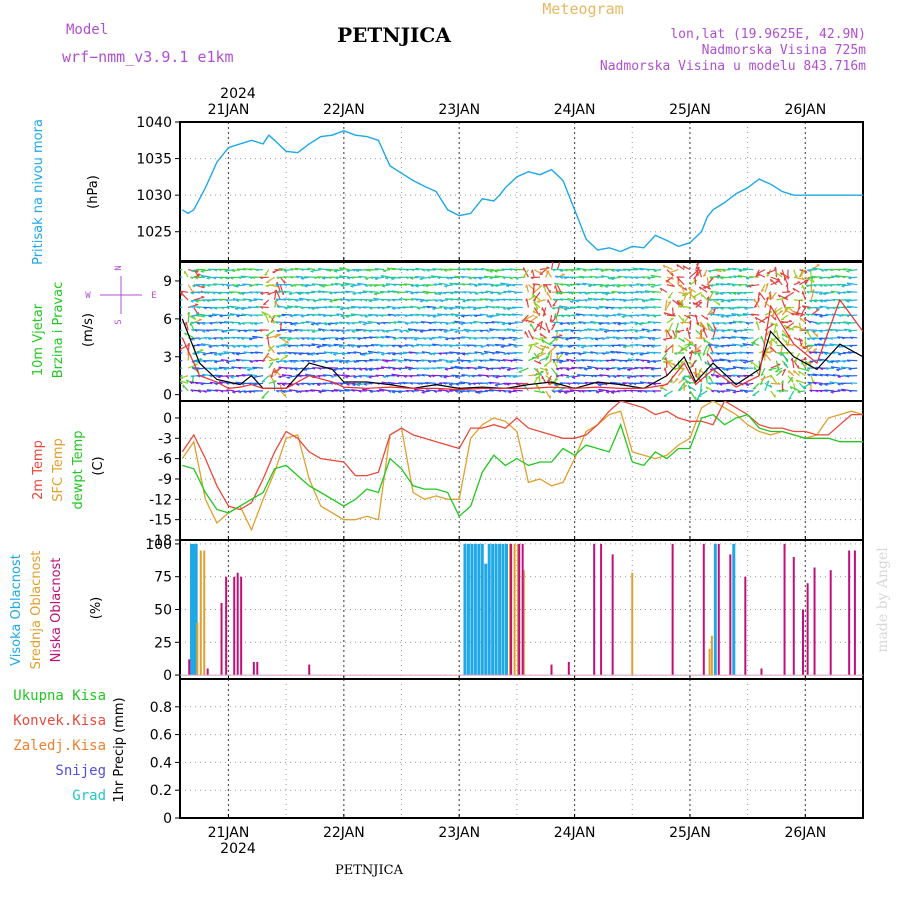 The height and width of the screenshot is (900, 900). I want to click on meteogram-label: Meteogram, so click(582, 9).